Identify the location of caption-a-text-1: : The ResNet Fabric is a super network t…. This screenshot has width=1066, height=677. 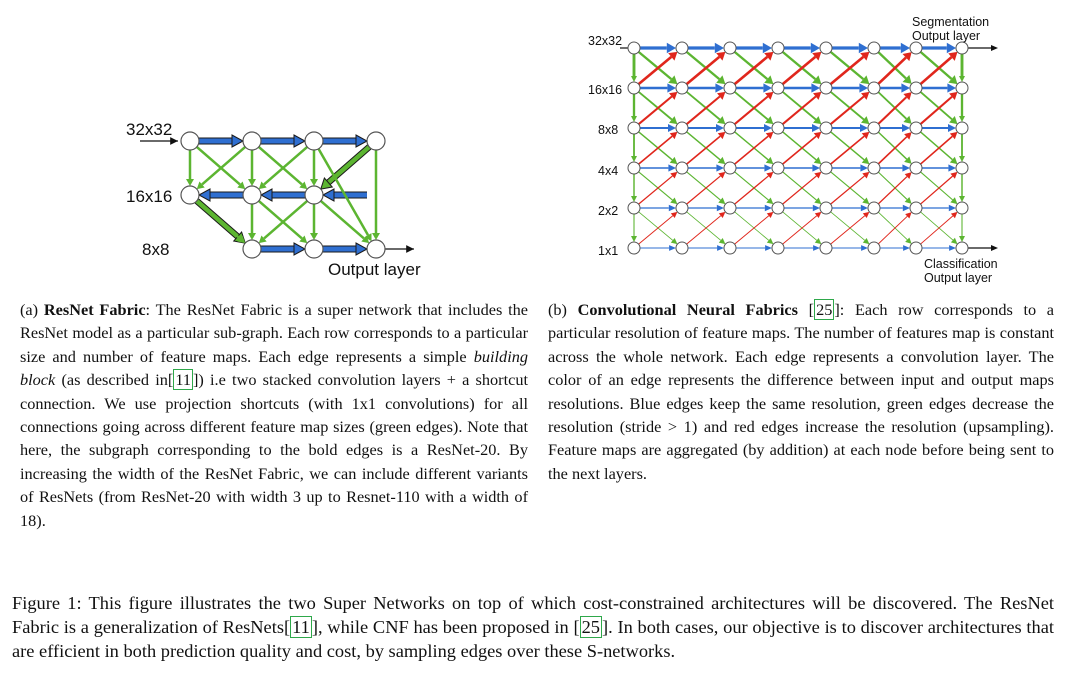
(274, 333).